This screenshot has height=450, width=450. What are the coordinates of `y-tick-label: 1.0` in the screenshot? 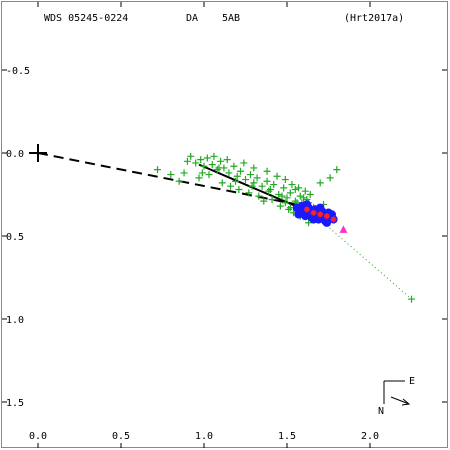 It's located at (15, 320).